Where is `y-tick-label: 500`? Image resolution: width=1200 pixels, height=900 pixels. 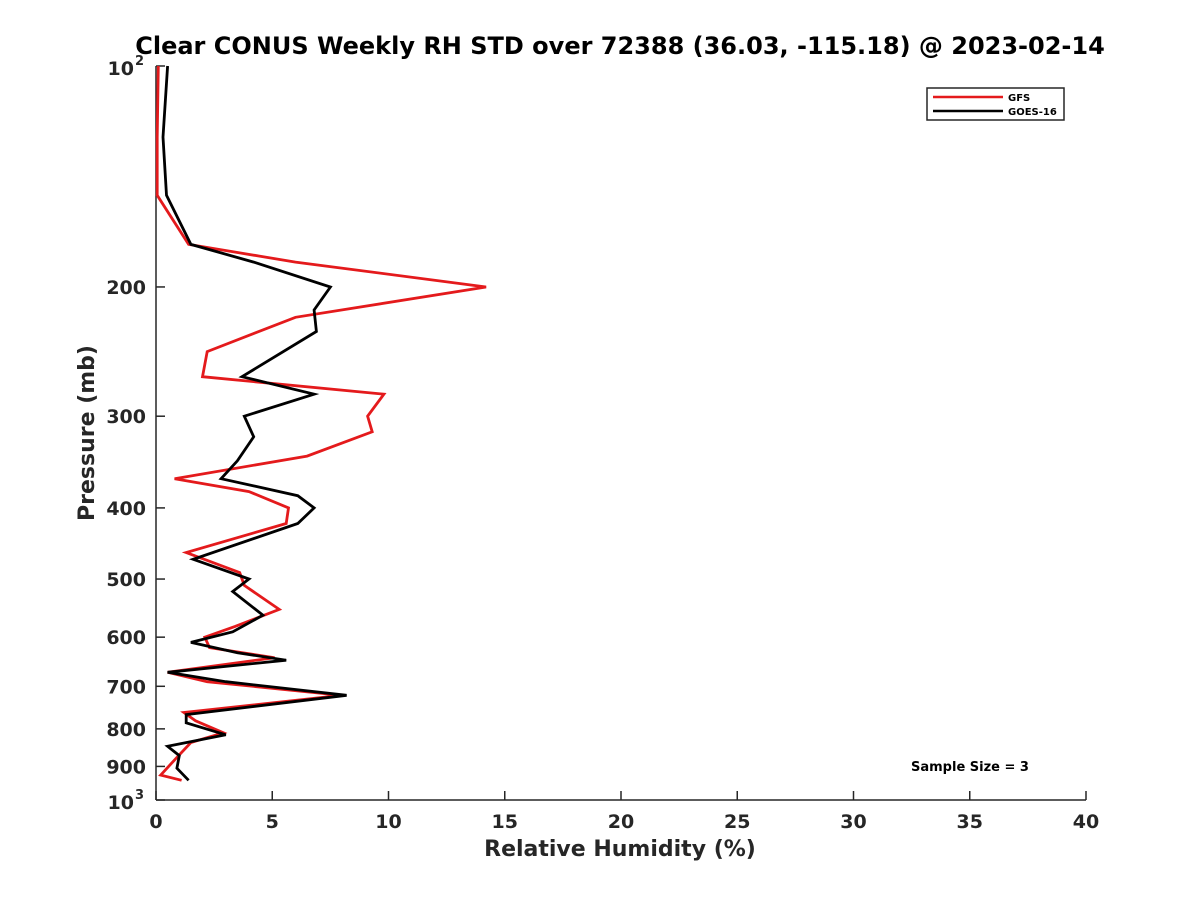
y-tick-label: 500 is located at coordinates (126, 580).